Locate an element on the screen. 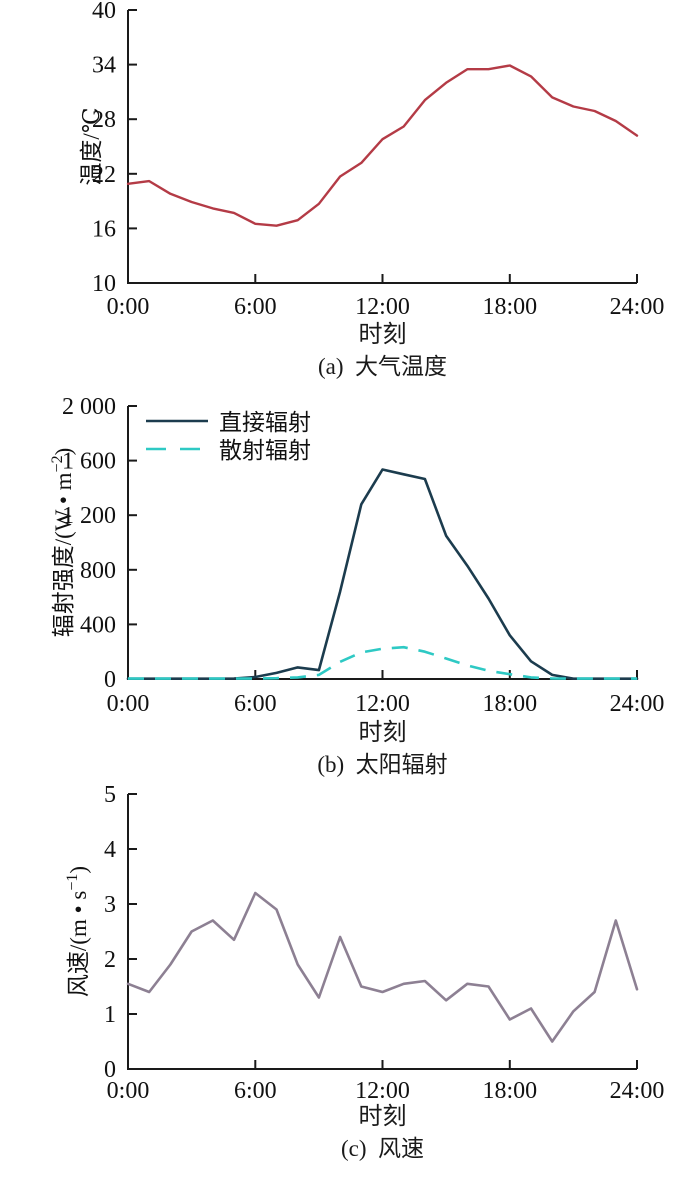  solar-radiation-y-tick-label: 1 200 is located at coordinates (89, 516).